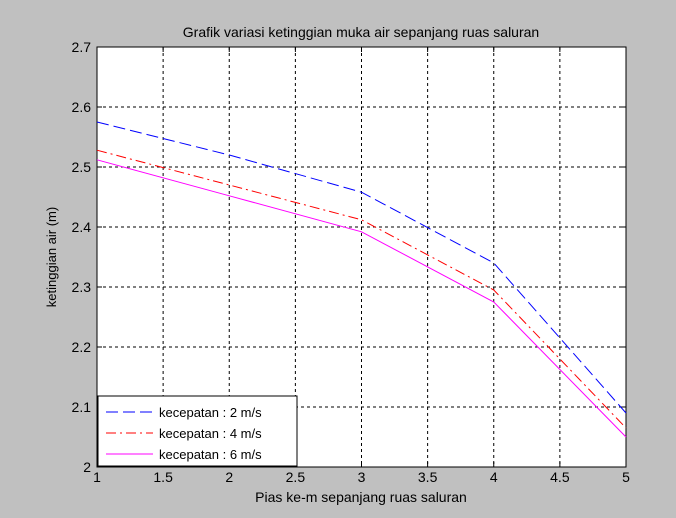 The height and width of the screenshot is (518, 676). Describe the element at coordinates (87, 467) in the screenshot. I see `y-tick-label: 2` at that location.